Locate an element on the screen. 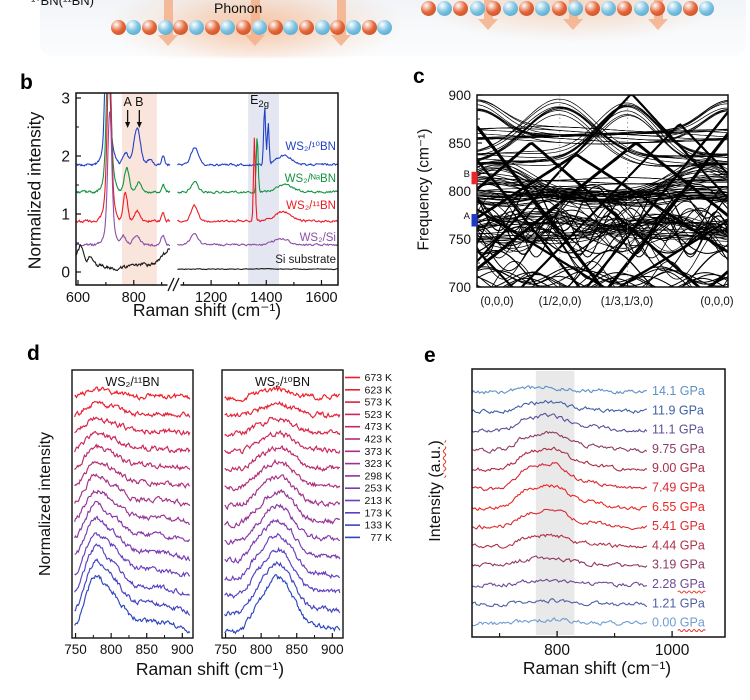 The width and height of the screenshot is (750, 700). y-tick-label: 700 is located at coordinates (459, 287).